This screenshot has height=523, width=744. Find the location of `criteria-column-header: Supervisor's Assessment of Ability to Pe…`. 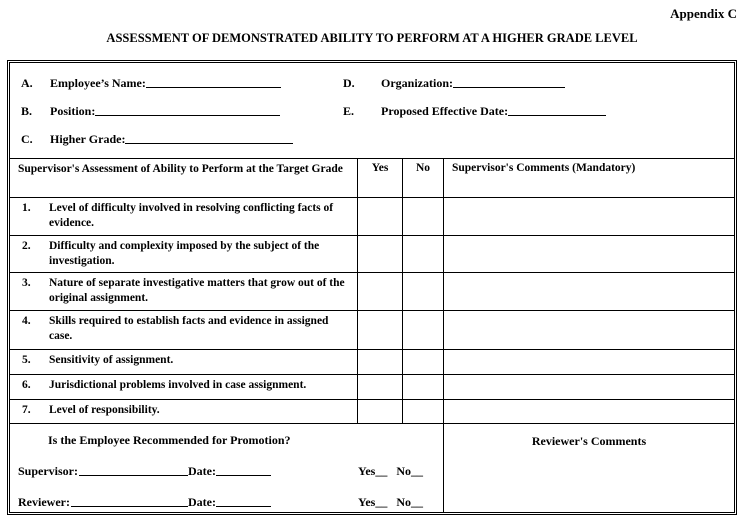

criteria-column-header: Supervisor's Assessment of Ability to Pe… is located at coordinates (183, 178).